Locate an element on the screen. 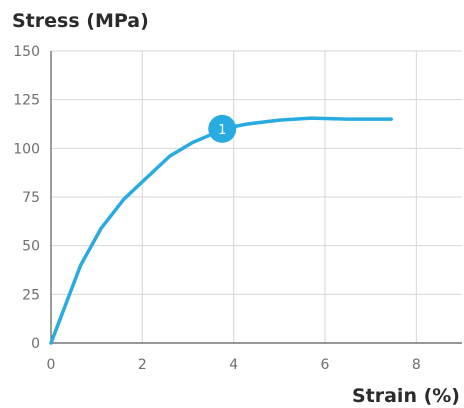 The image size is (464, 408). annotation-marker is located at coordinates (222, 128).